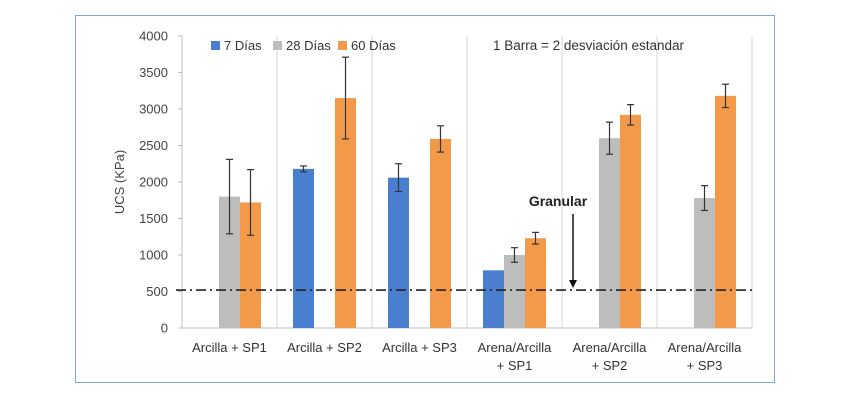  I want to click on y-tick-label: 2000, so click(153, 182).